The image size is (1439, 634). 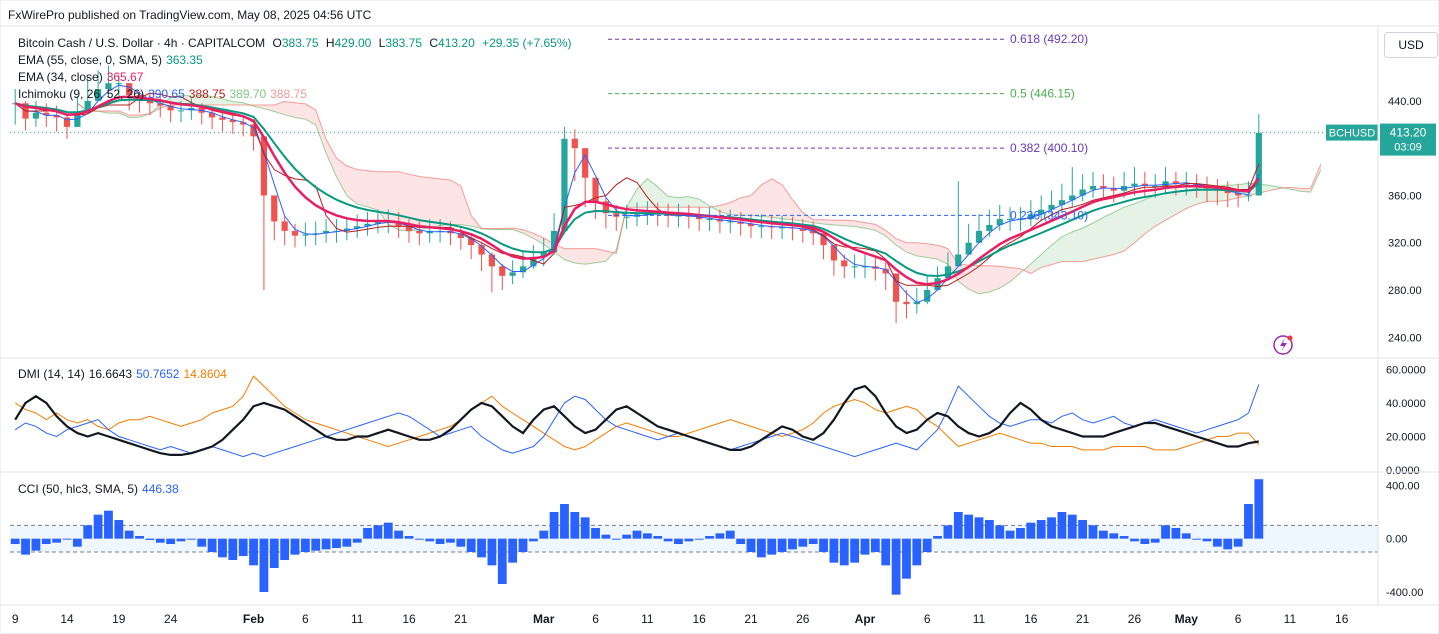 What do you see at coordinates (1049, 39) in the screenshot?
I see `fib-level-label: 0.618 (492.20)` at bounding box center [1049, 39].